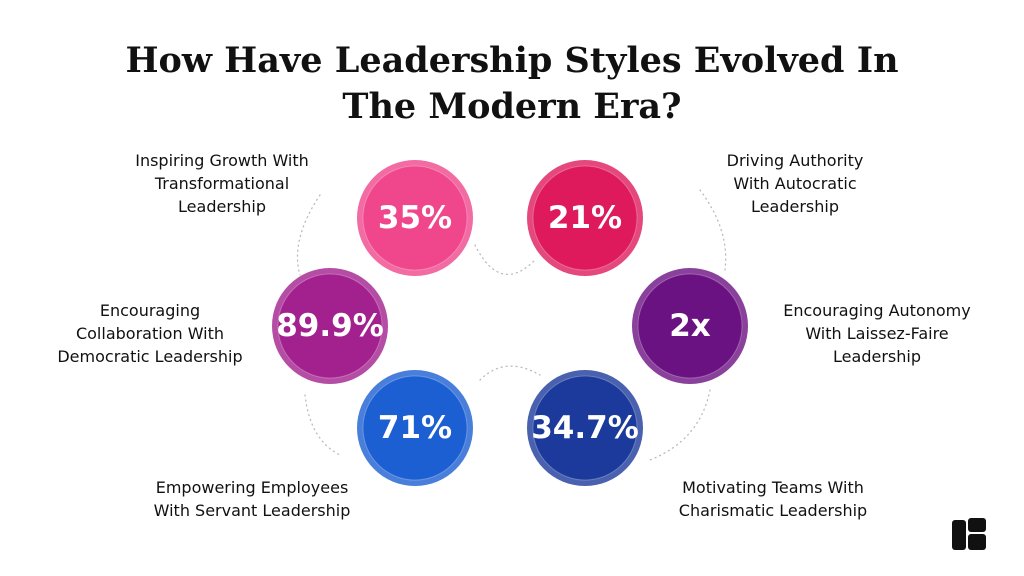 This screenshot has width=1024, height=576. I want to click on stat-label: Motivating Teams With, so click(773, 487).